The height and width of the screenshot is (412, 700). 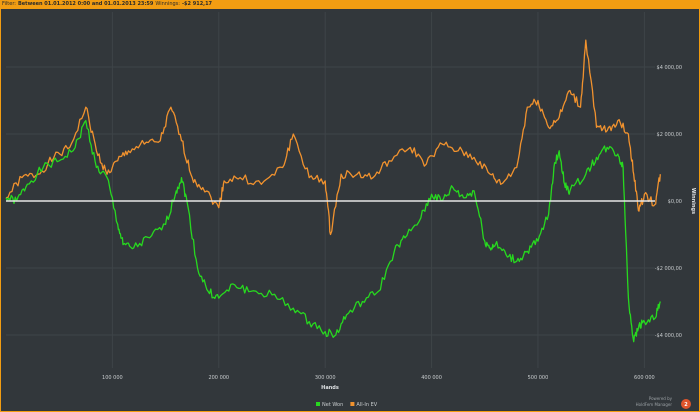 What do you see at coordinates (197, 4) in the screenshot?
I see `winnings-value: -$2 912,17` at bounding box center [197, 4].